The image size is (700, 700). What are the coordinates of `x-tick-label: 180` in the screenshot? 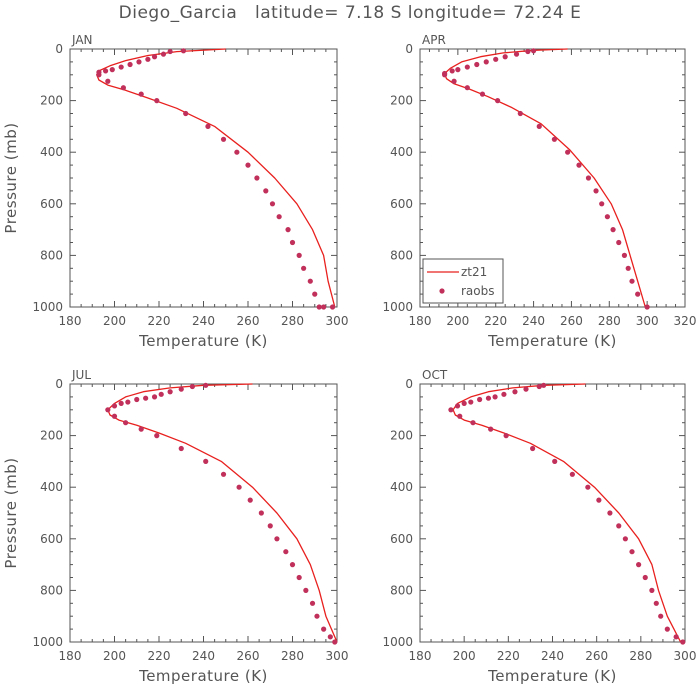 It's located at (420, 656).